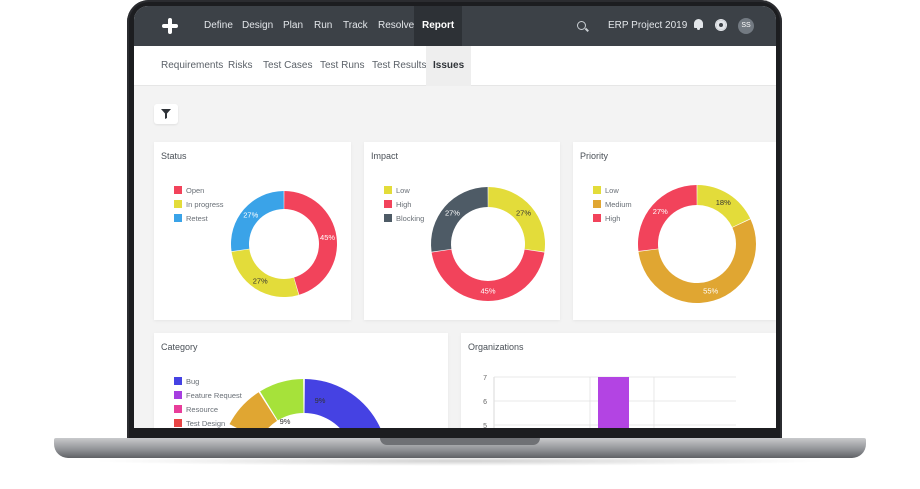 Image resolution: width=920 pixels, height=489 pixels. Describe the element at coordinates (460, 448) in the screenshot. I see `laptop-base` at that location.